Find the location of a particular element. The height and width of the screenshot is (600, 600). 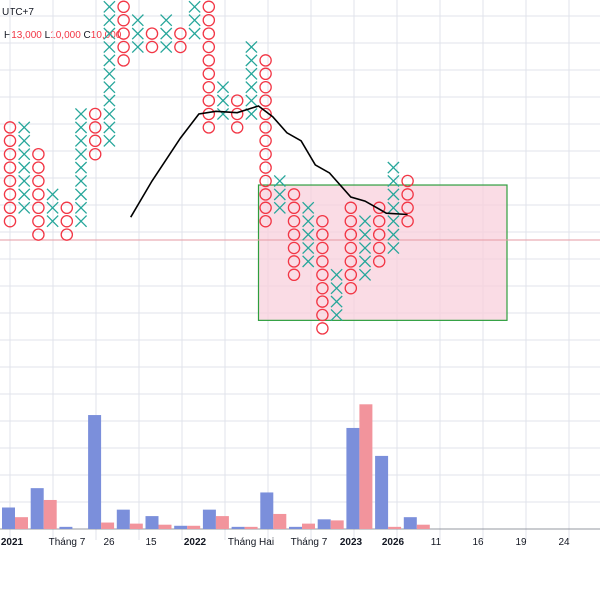

x-tick-label: 11 is located at coordinates (436, 542).